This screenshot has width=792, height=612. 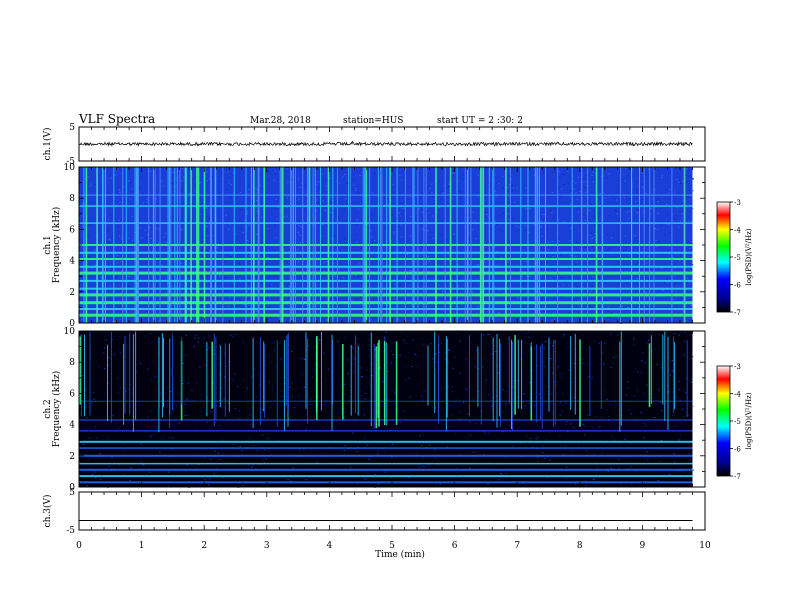 What do you see at coordinates (385, 143) in the screenshot?
I see `waveform-trace` at bounding box center [385, 143].